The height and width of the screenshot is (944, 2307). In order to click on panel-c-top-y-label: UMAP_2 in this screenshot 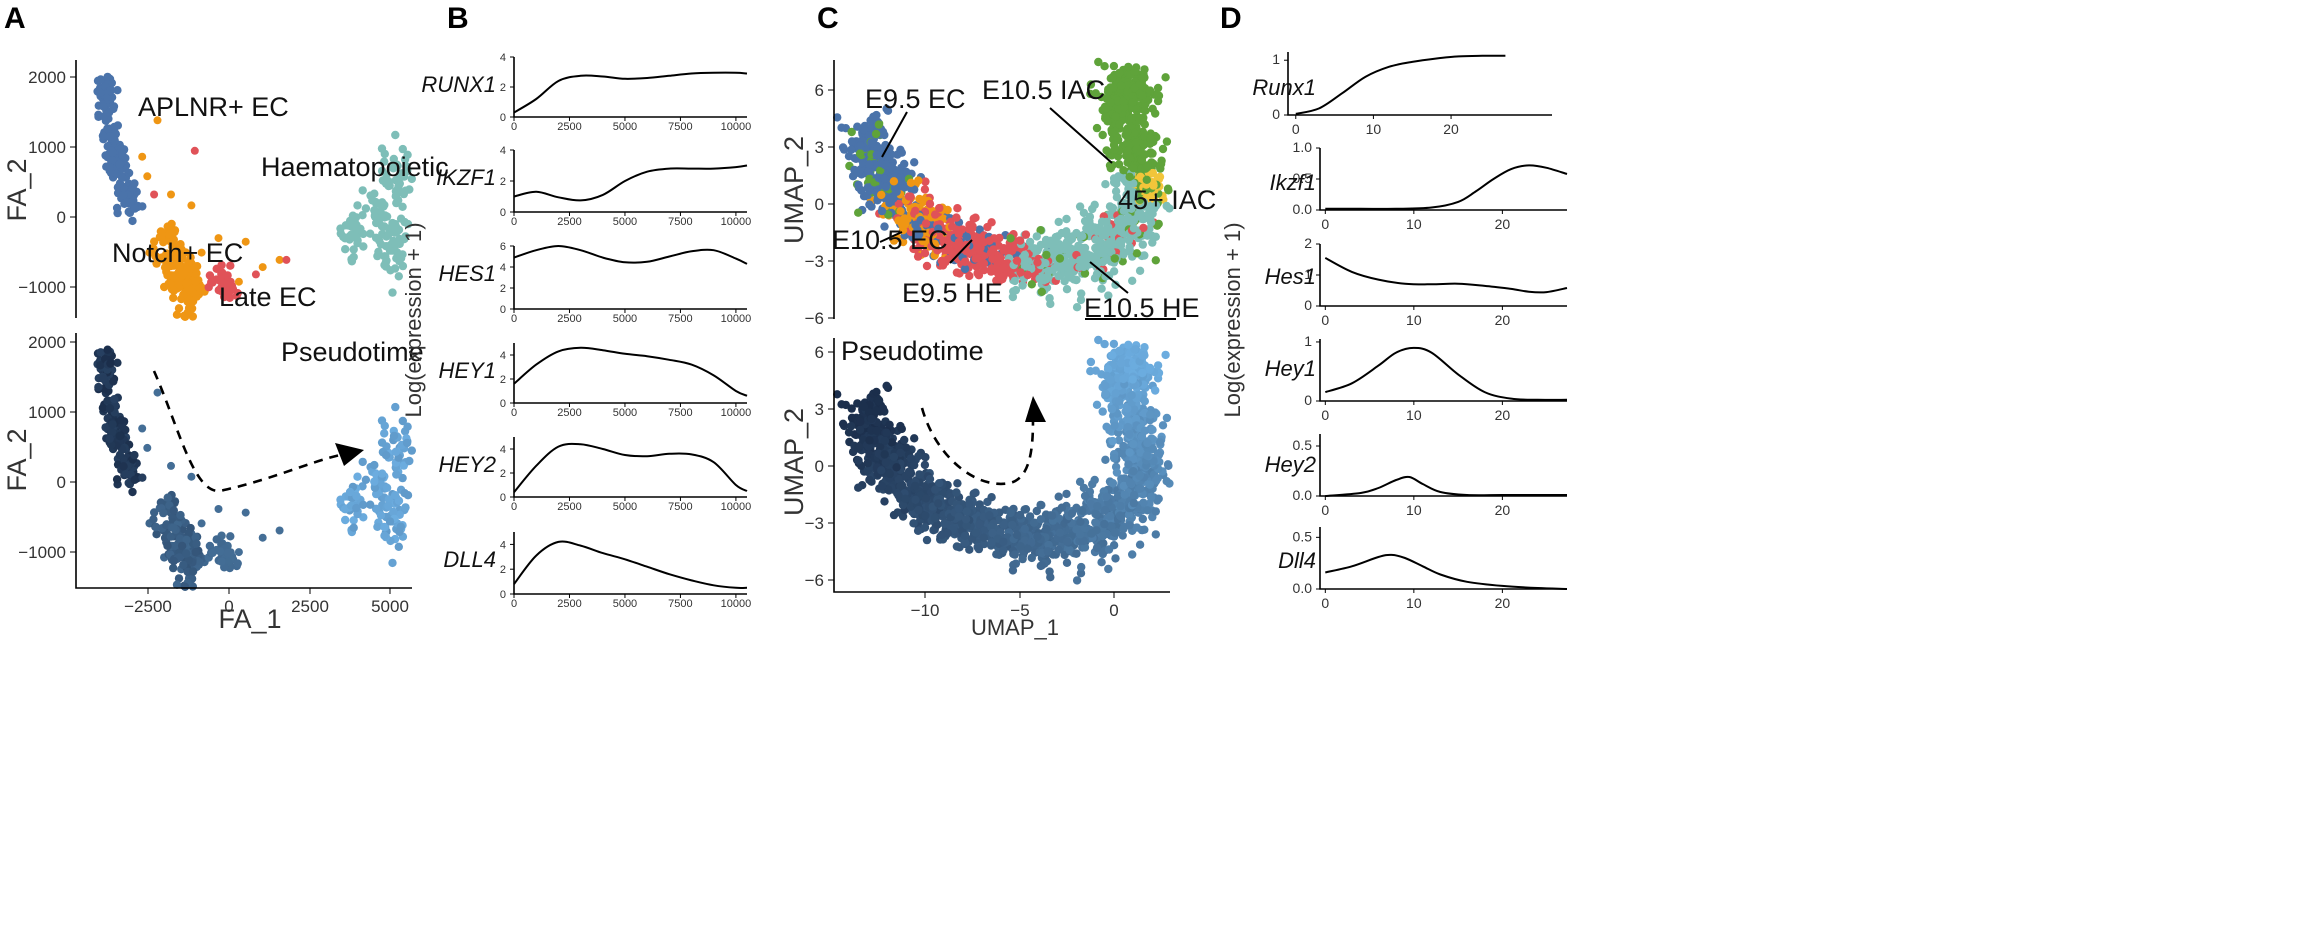, I will do `click(794, 190)`.